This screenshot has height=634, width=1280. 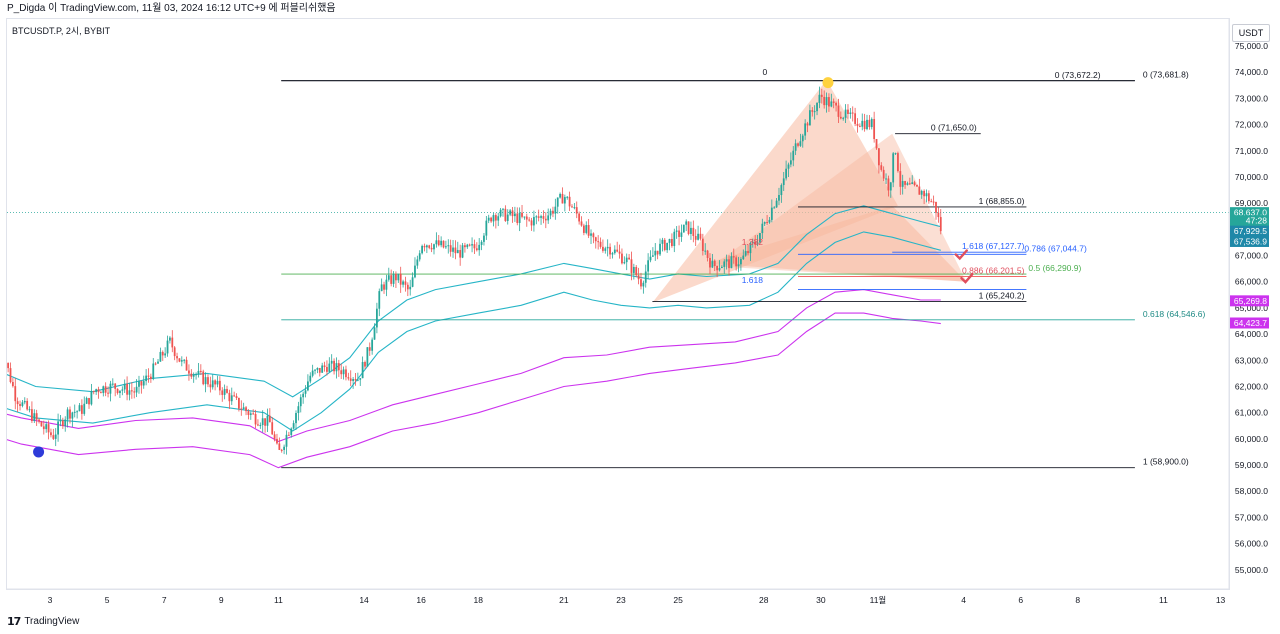 I want to click on y-tick-label: 71,000.0, so click(x=1251, y=151).